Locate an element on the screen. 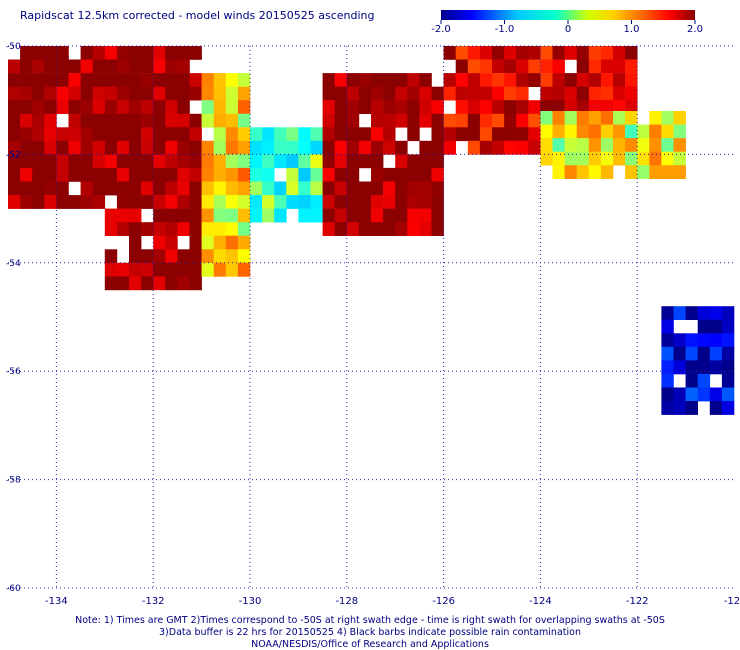 The height and width of the screenshot is (650, 740). x-tick-label: -132 is located at coordinates (153, 601).